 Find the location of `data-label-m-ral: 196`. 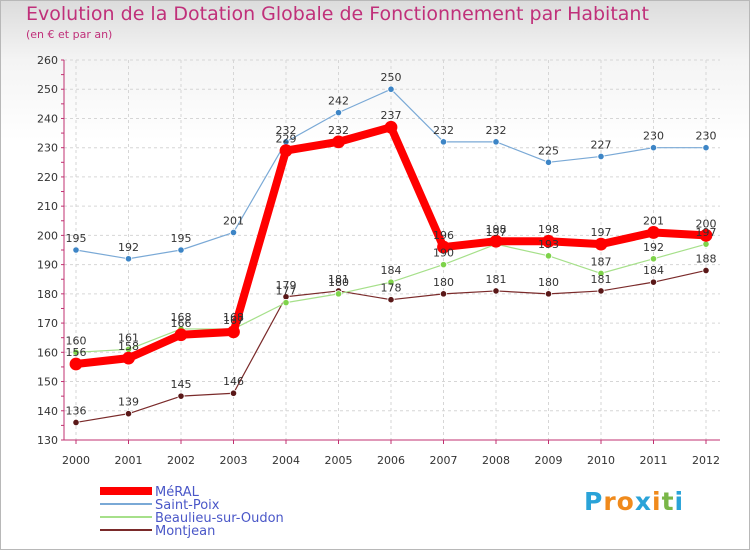

data-label-m-ral: 196 is located at coordinates (443, 235).